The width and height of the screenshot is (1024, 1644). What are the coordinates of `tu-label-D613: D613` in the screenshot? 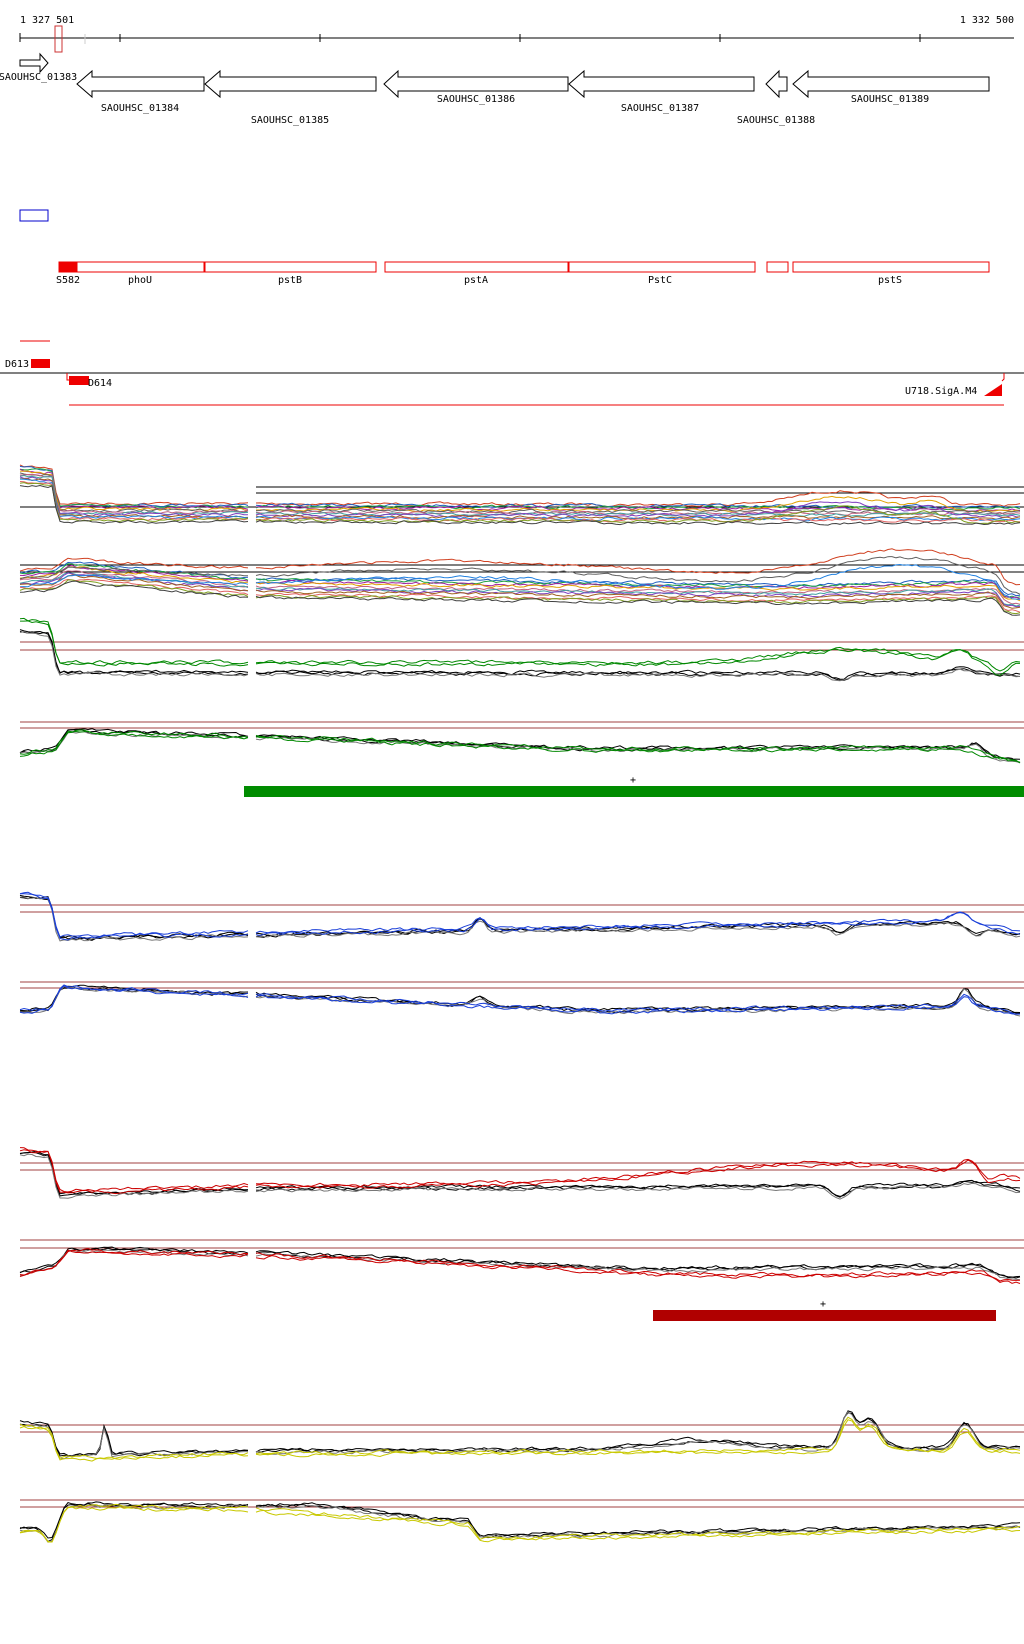 It's located at (17, 364).